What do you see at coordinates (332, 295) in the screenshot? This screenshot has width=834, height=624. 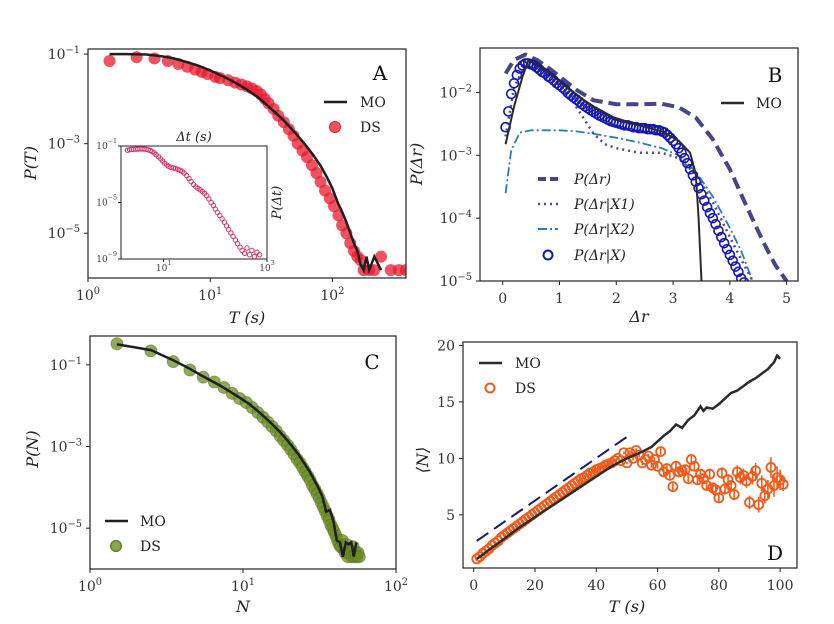 I see `panel-a-xtick-label: 10²` at bounding box center [332, 295].